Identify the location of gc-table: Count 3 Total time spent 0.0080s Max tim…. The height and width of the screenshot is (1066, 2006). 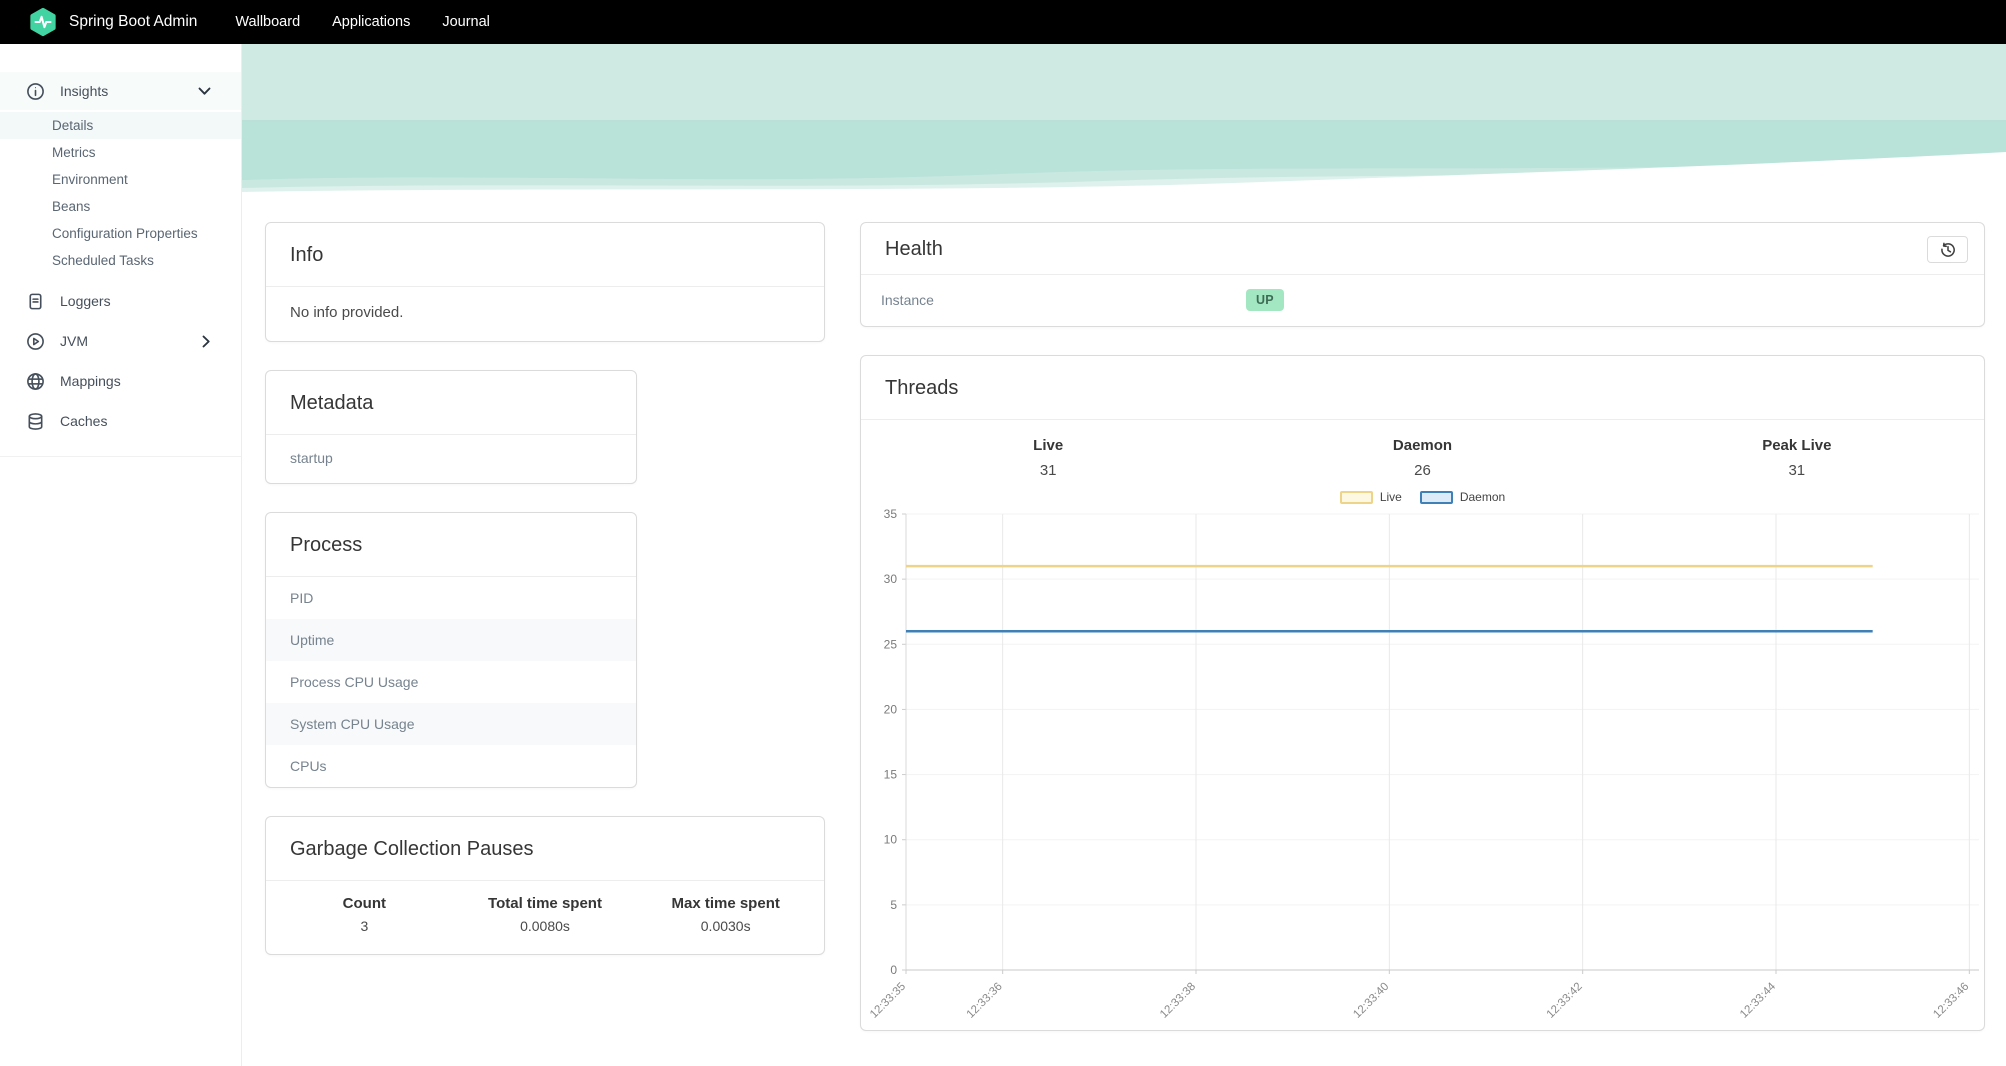
(545, 917).